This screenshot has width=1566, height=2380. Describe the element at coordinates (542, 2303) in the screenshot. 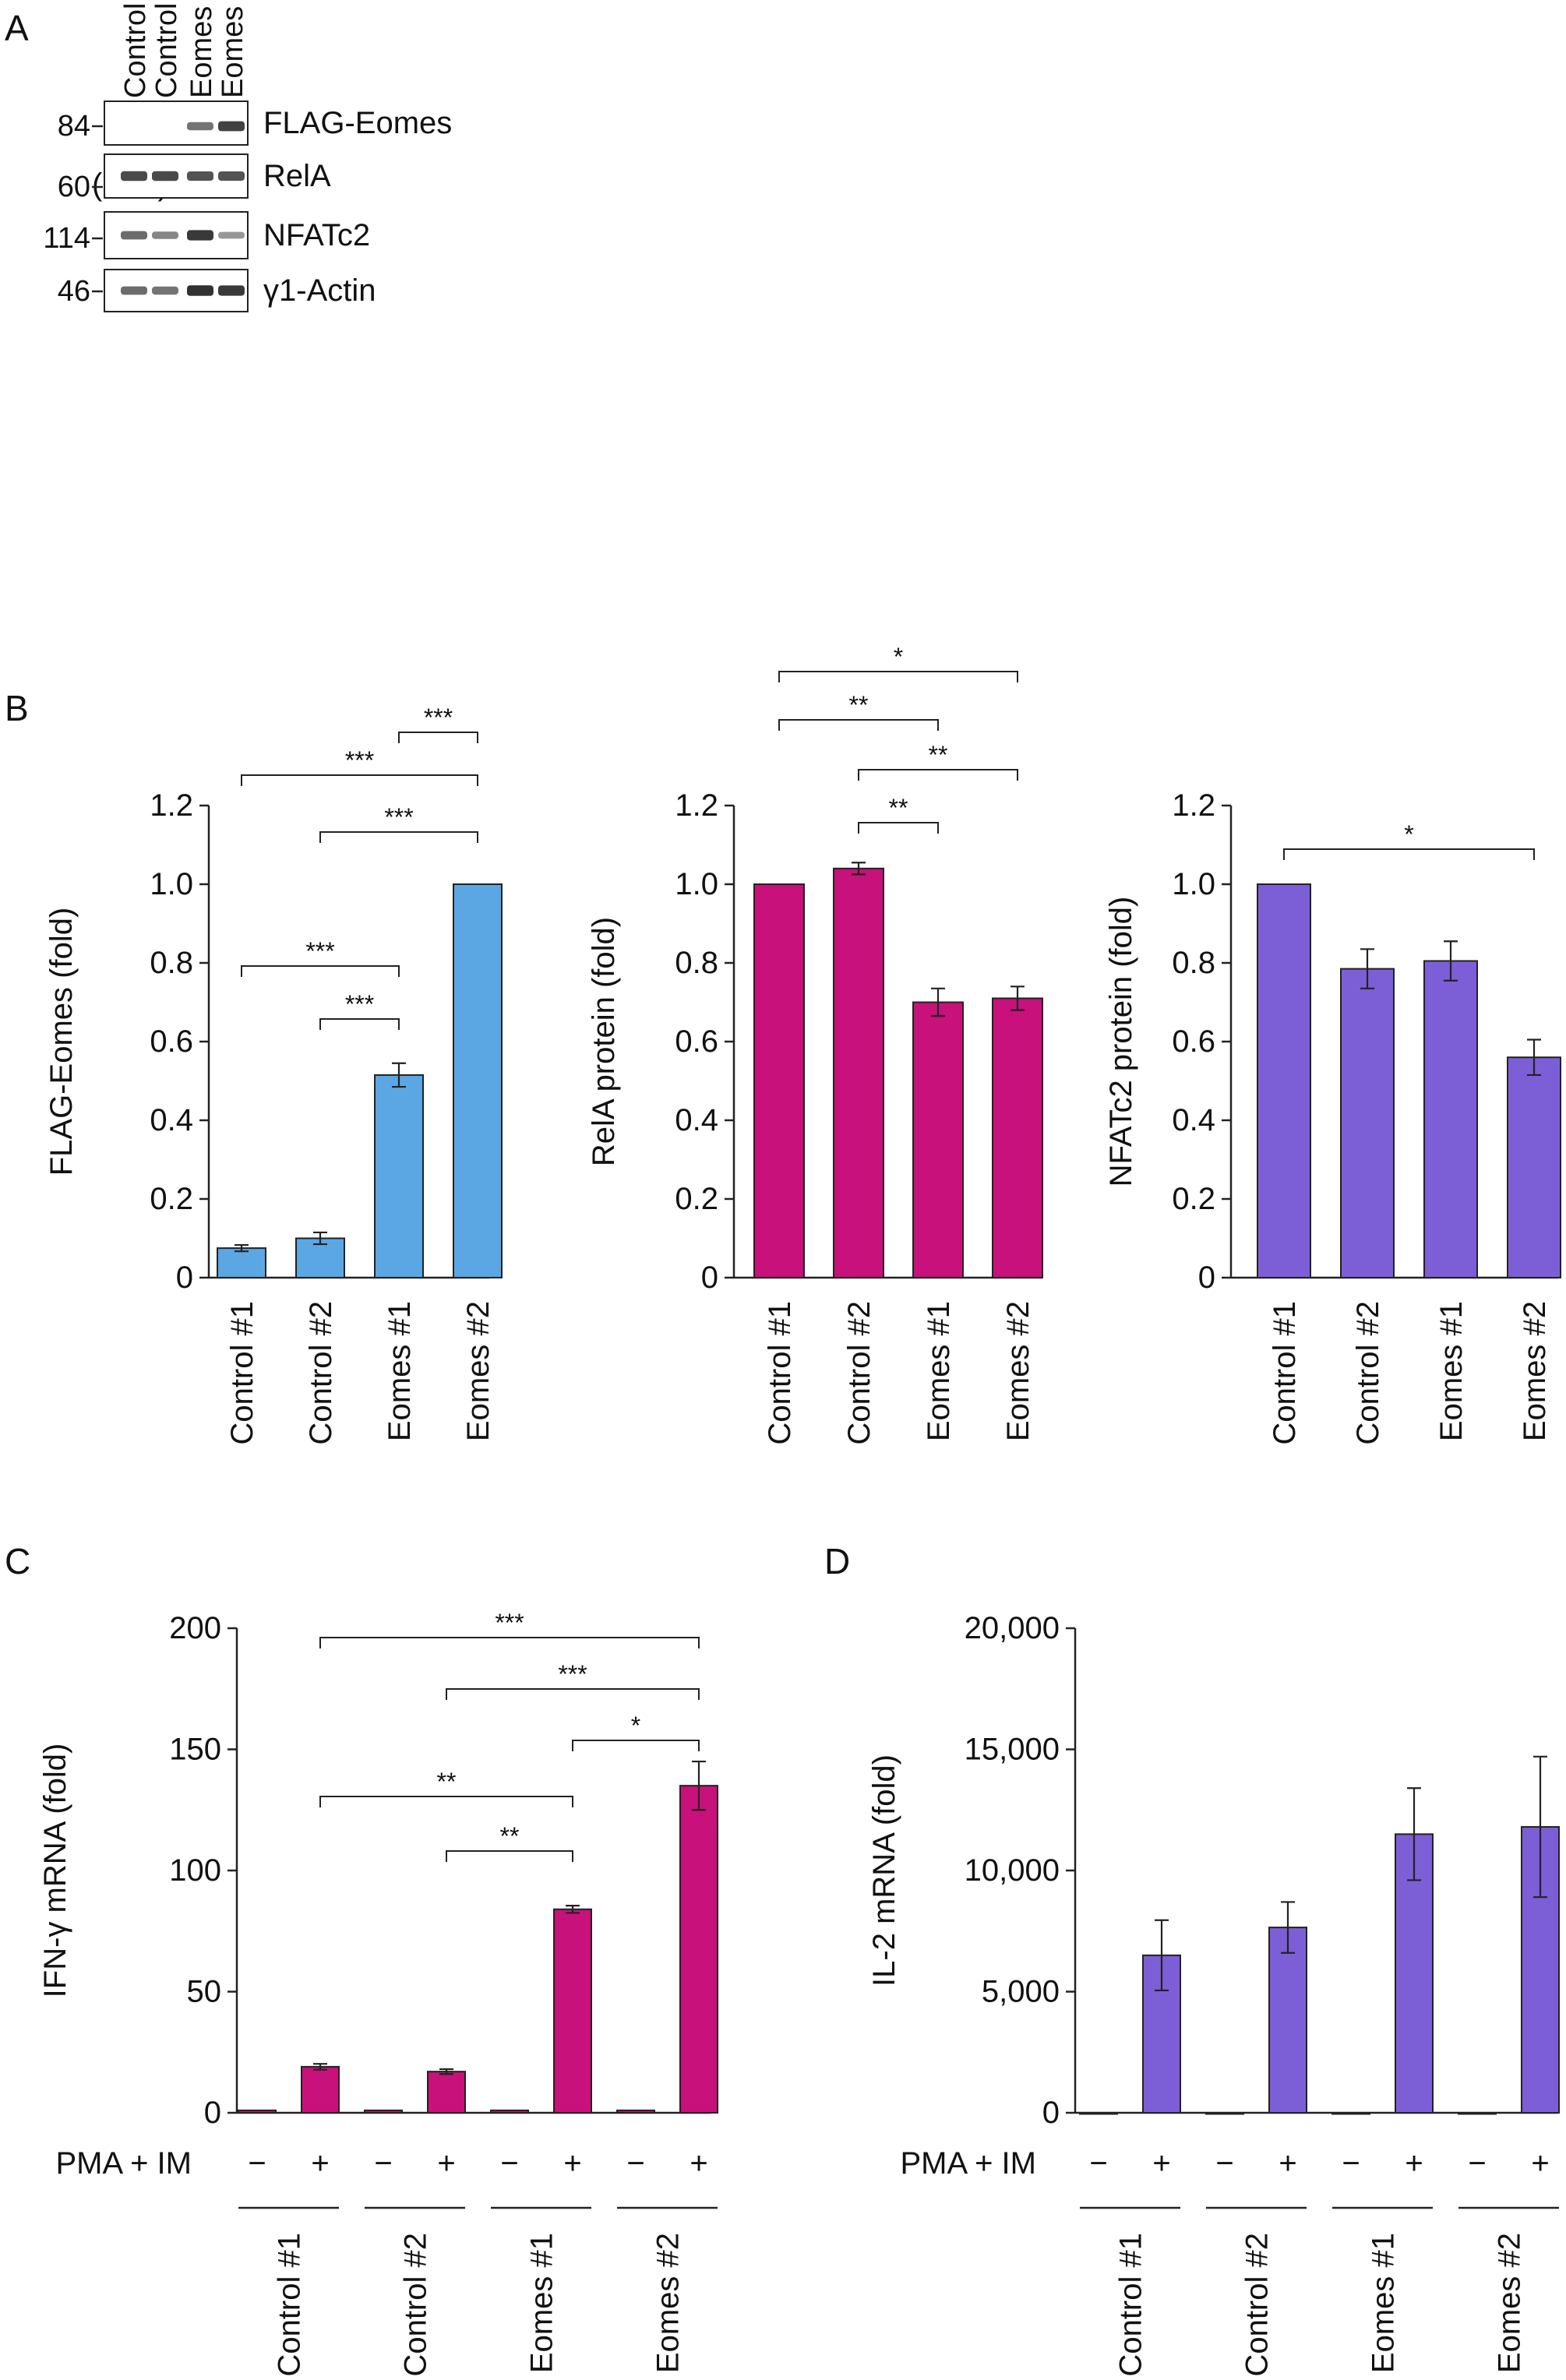

I see `group-label: Eomes #1` at that location.